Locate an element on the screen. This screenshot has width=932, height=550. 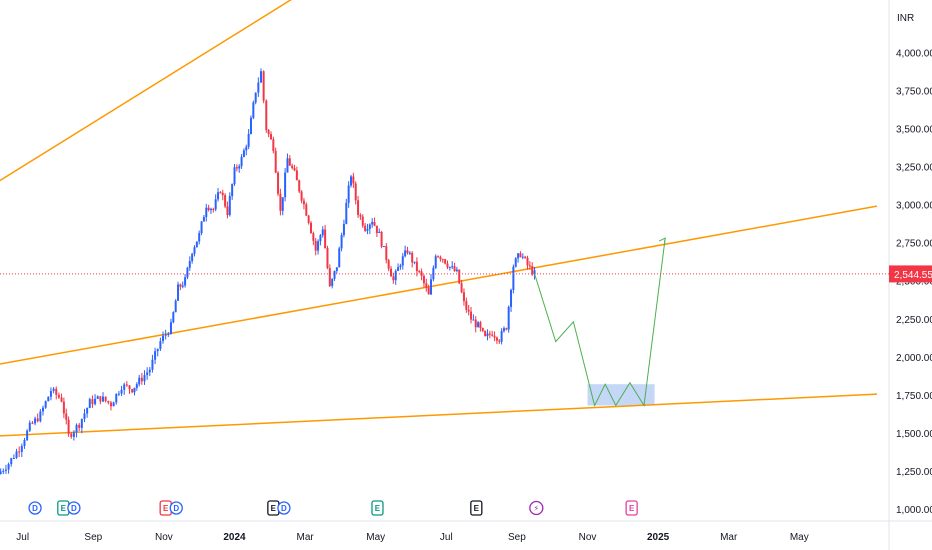
time-axis: Jul Sep Nov 2024 Mar May Jul Sep Nov 2025 Mar May is located at coordinates (412, 537).